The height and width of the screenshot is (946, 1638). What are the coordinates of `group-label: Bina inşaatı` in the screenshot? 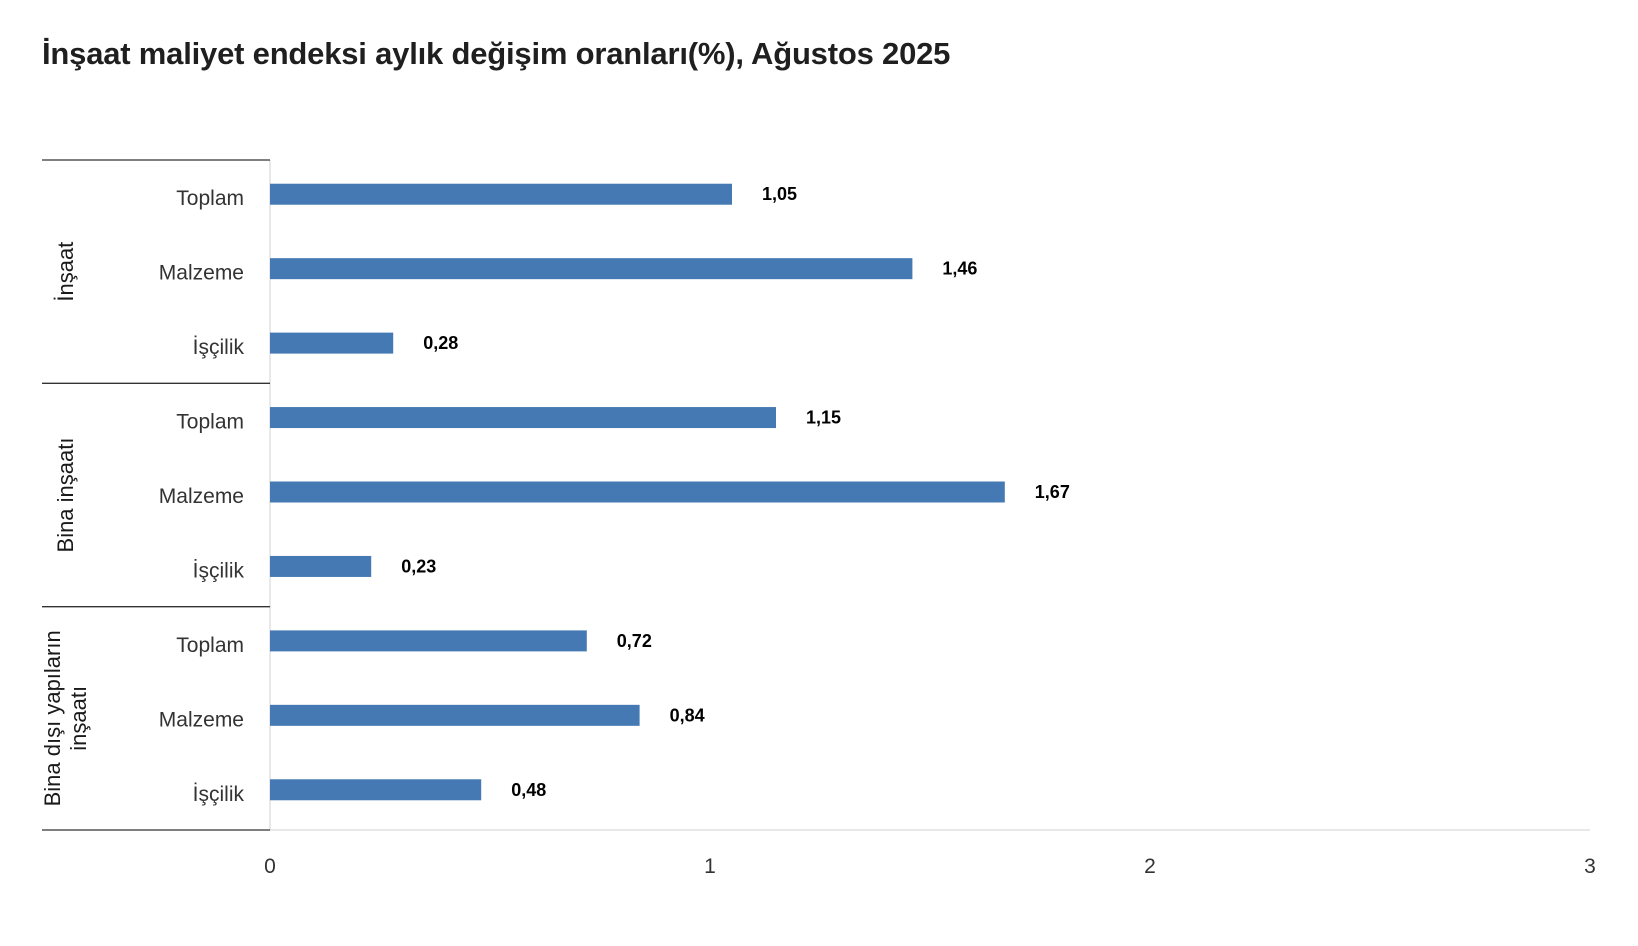 It's located at (65, 495).